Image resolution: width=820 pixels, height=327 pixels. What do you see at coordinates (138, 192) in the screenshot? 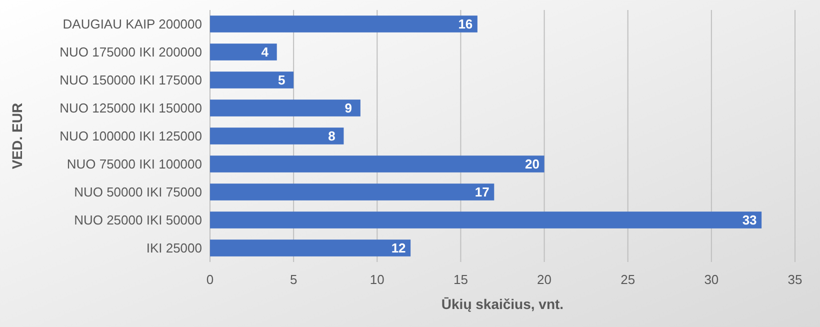
I see `y-tick-label: NUO 50000 IKI 75000` at bounding box center [138, 192].